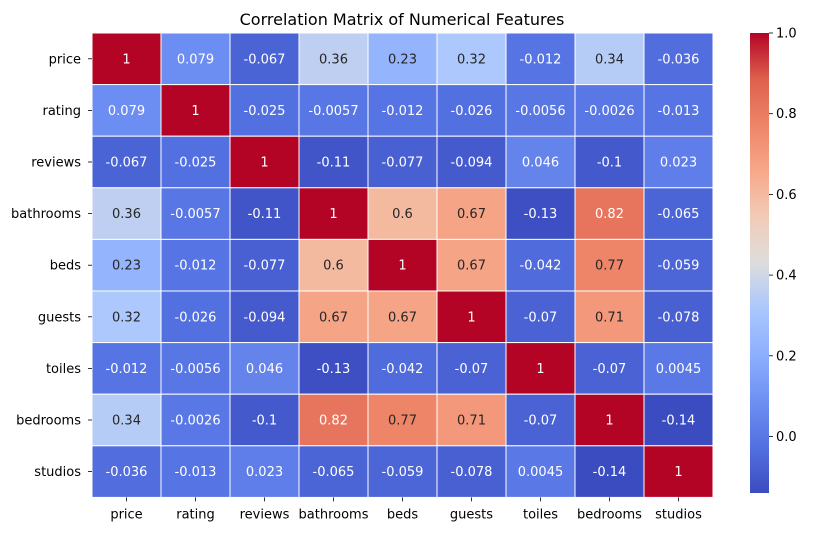 Image resolution: width=821 pixels, height=537 pixels. I want to click on heatmap-cell-toiles-beds, so click(402, 368).